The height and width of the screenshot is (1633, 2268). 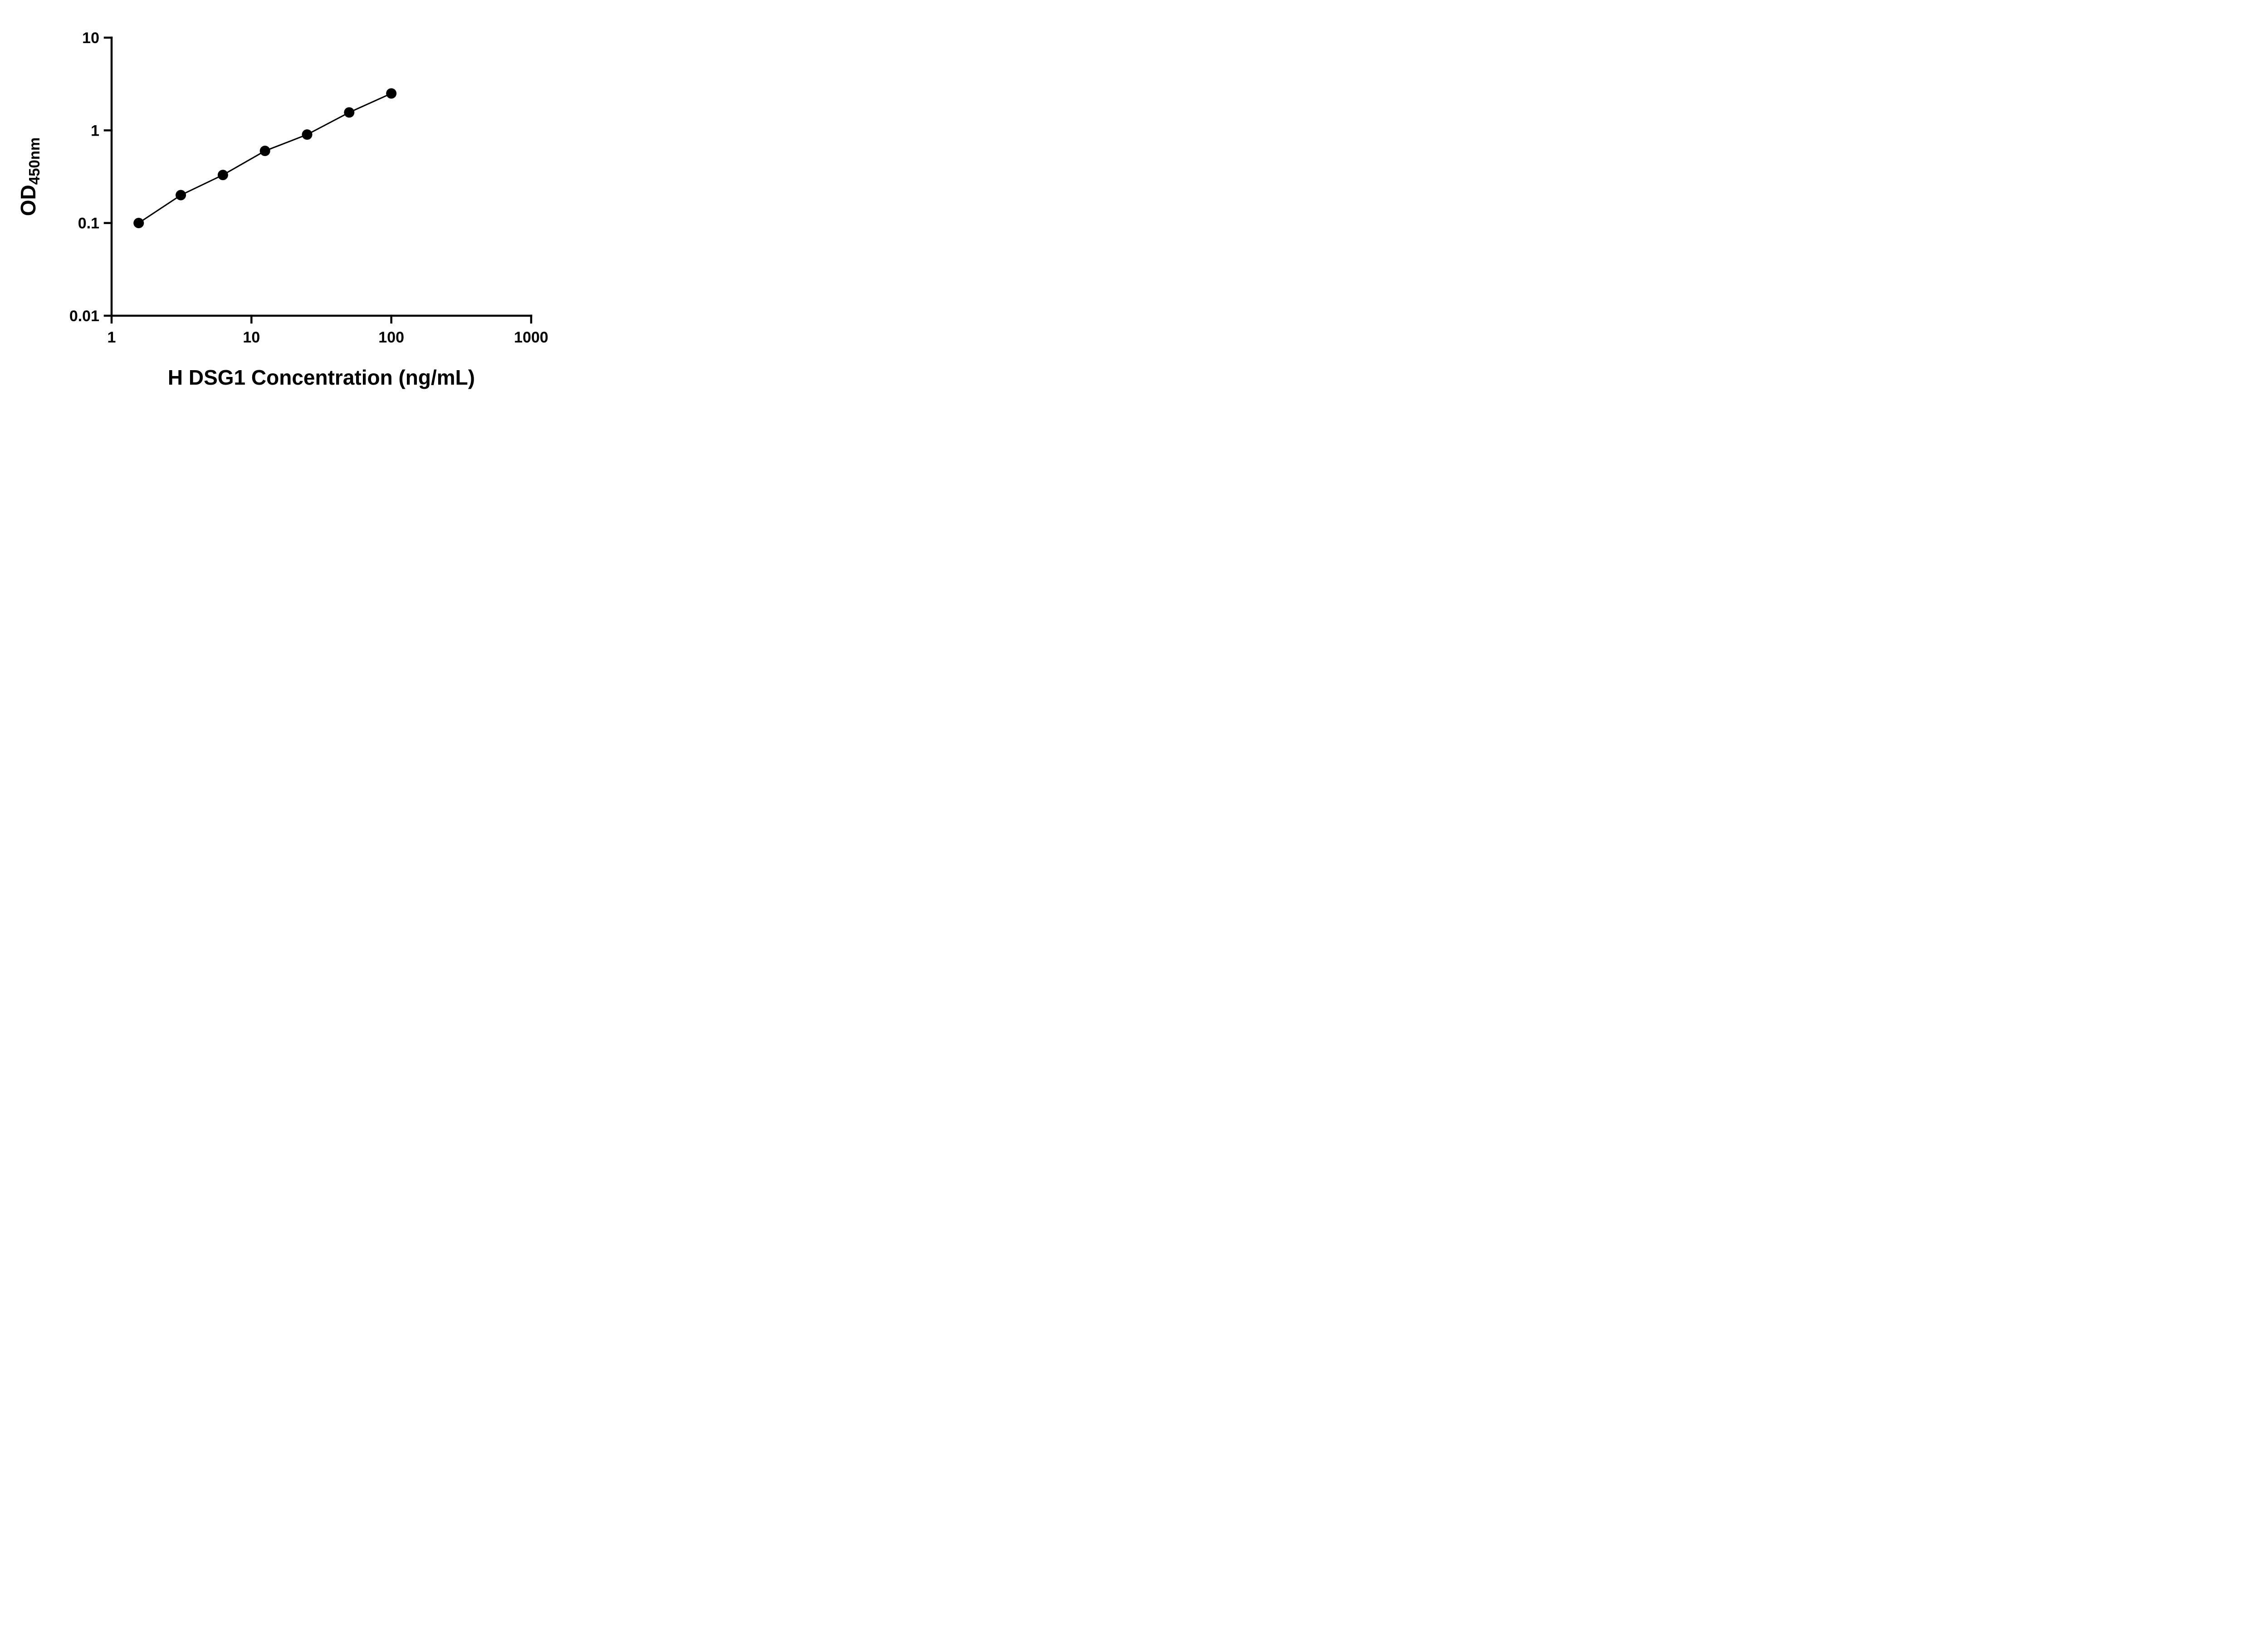 What do you see at coordinates (531, 337) in the screenshot?
I see `x-axis-tick-label: 1000` at bounding box center [531, 337].